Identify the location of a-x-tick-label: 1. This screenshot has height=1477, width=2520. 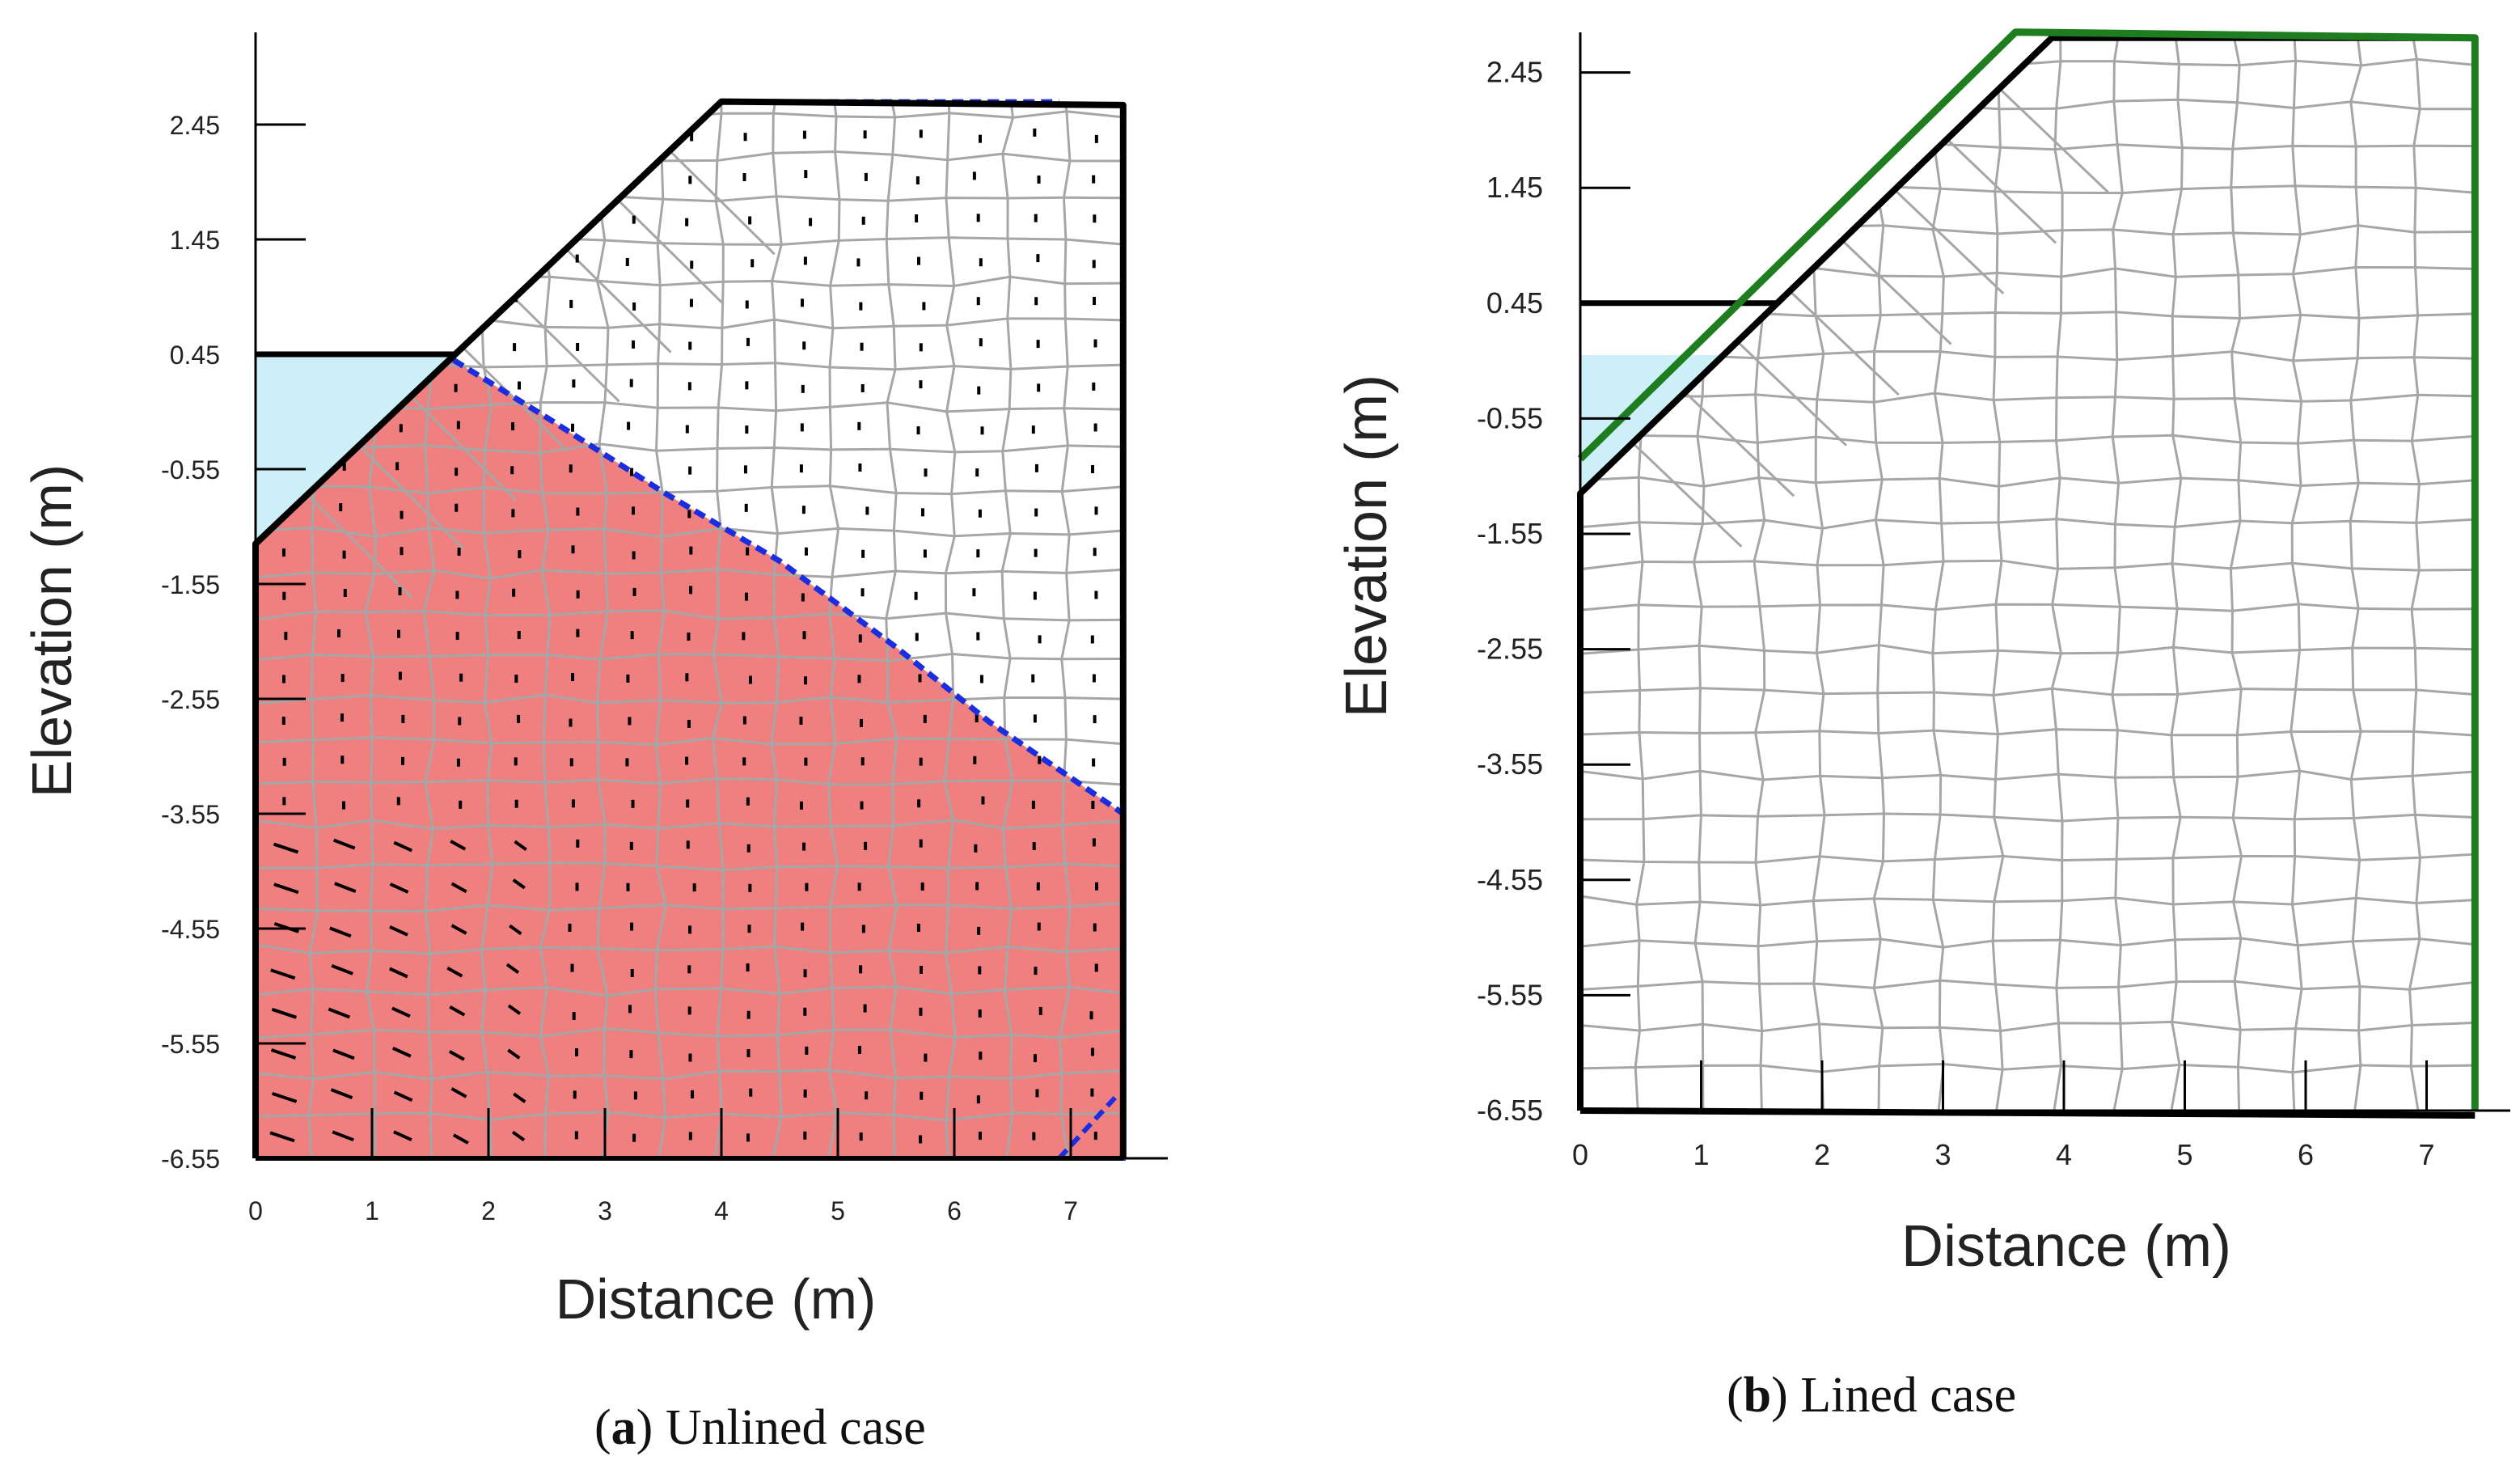
(372, 1210).